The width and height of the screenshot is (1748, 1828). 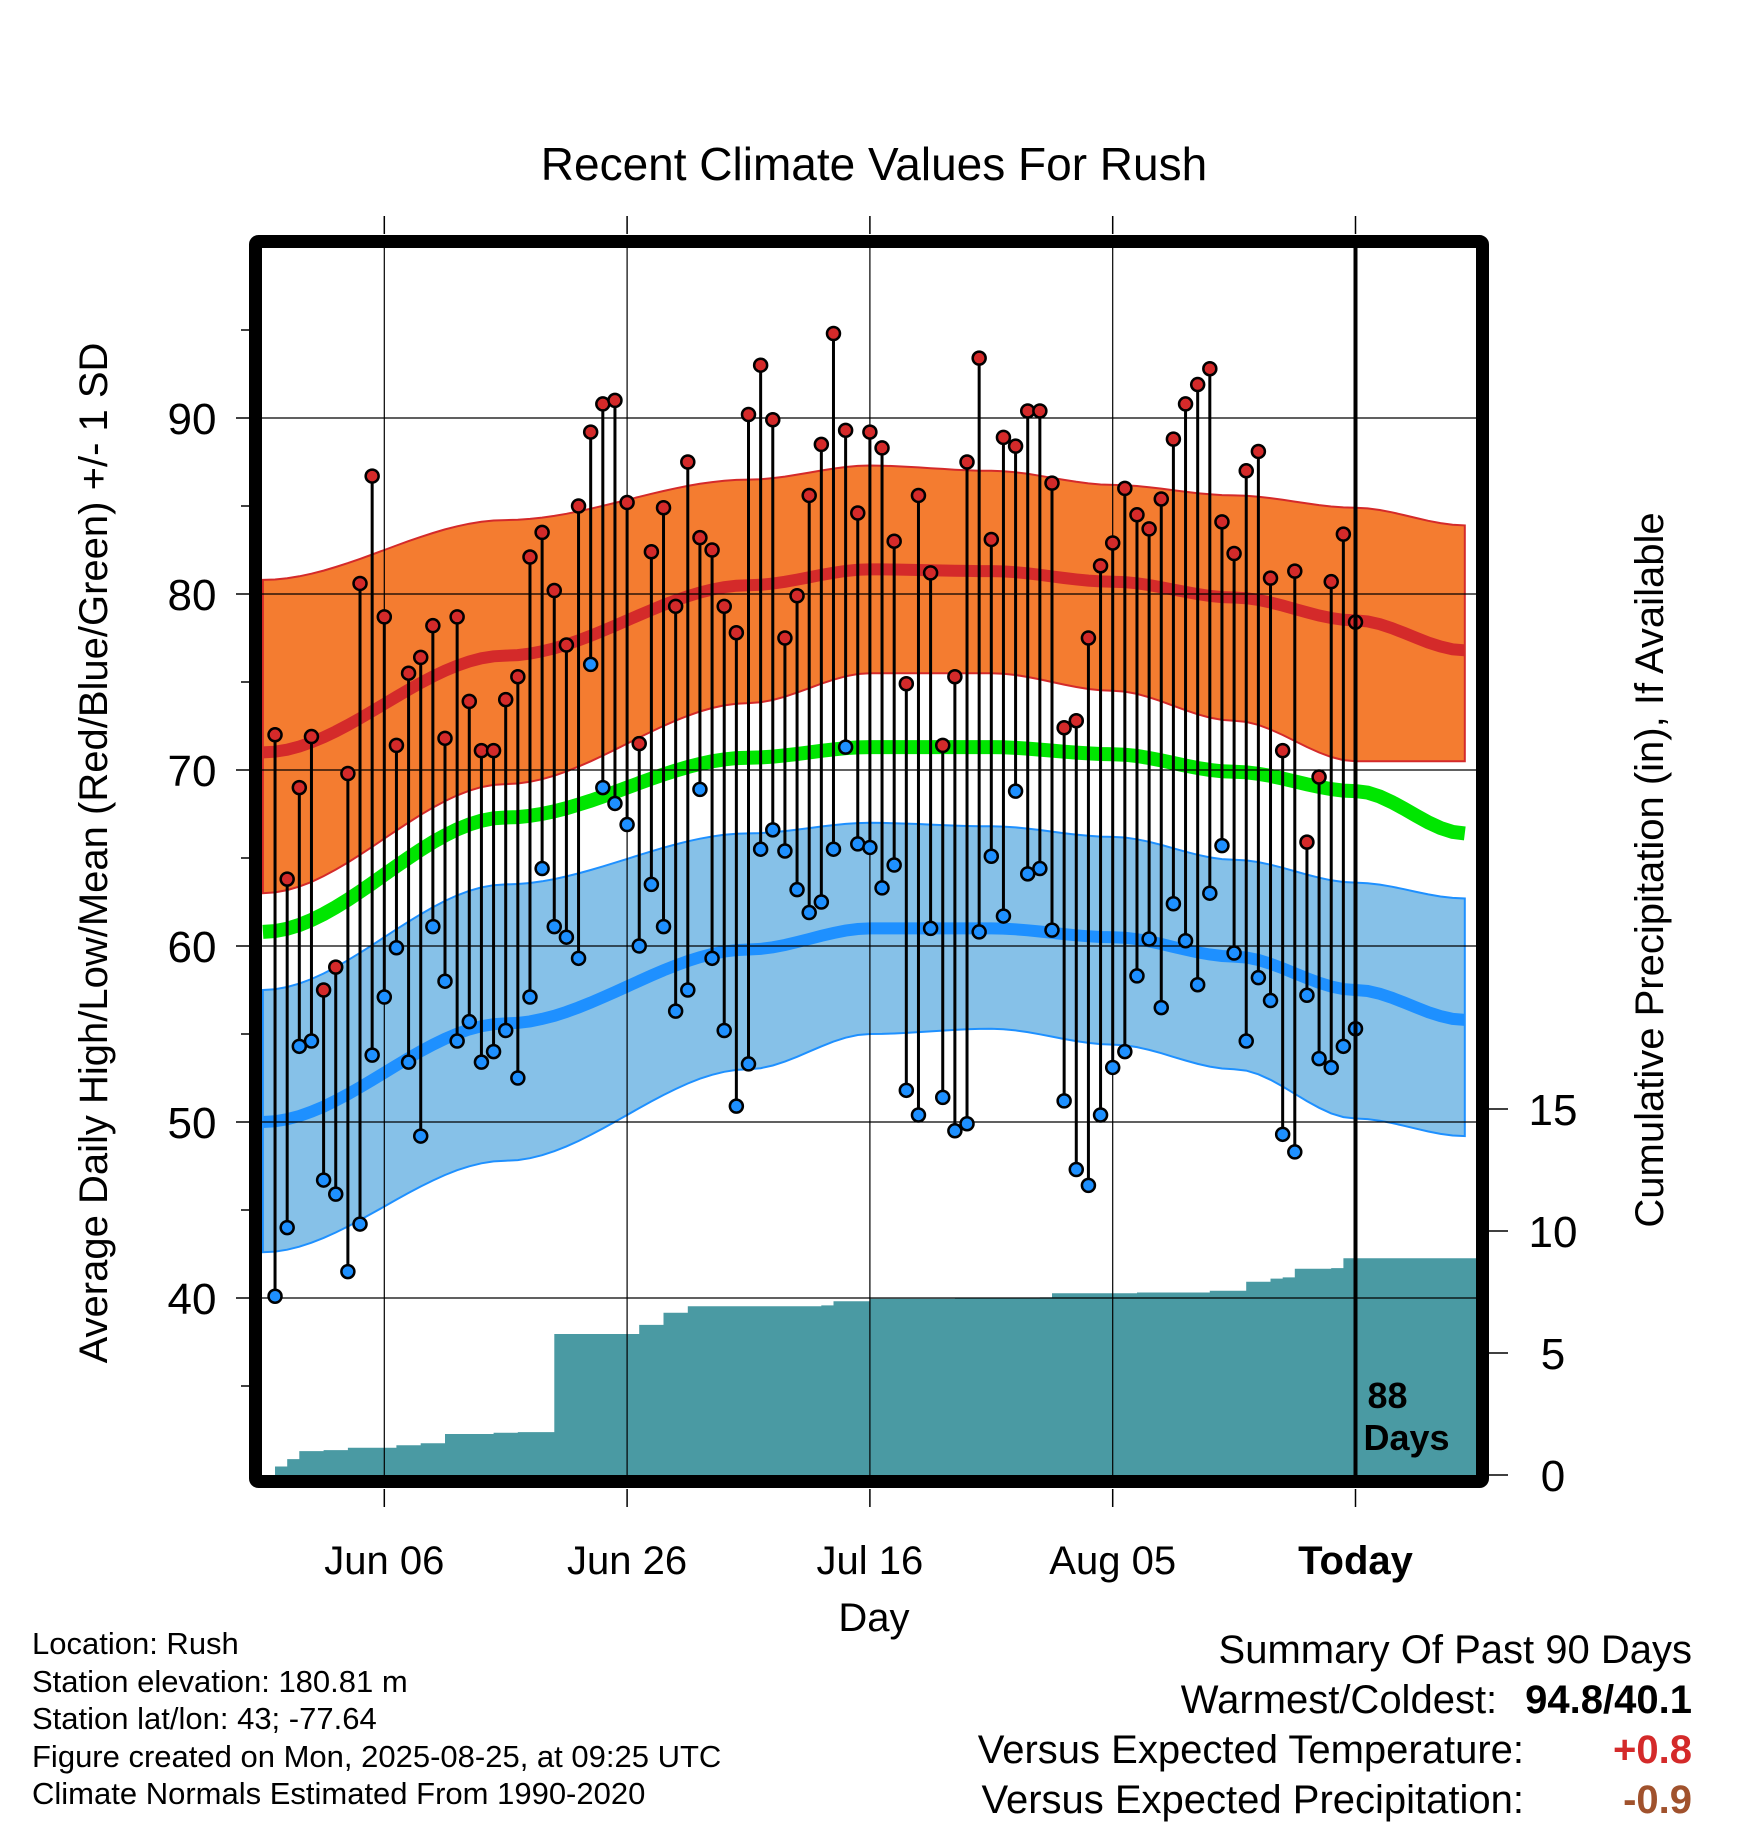 I want to click on right-tick-label: 15, so click(x=1553, y=1110).